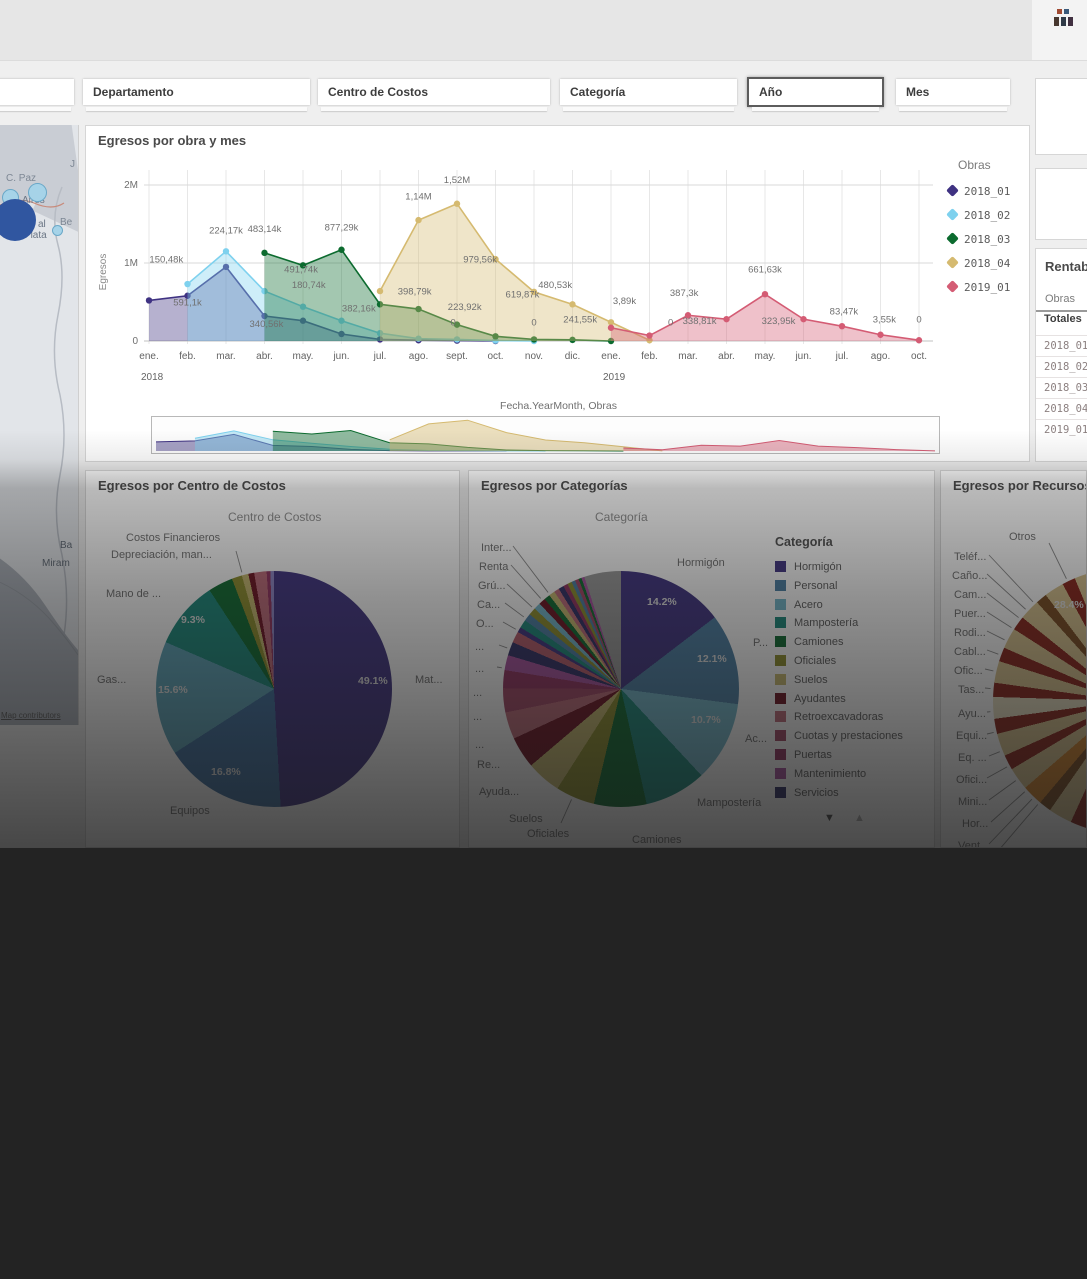 The width and height of the screenshot is (1087, 1279). I want to click on svg-text: 323,95k, so click(779, 321).